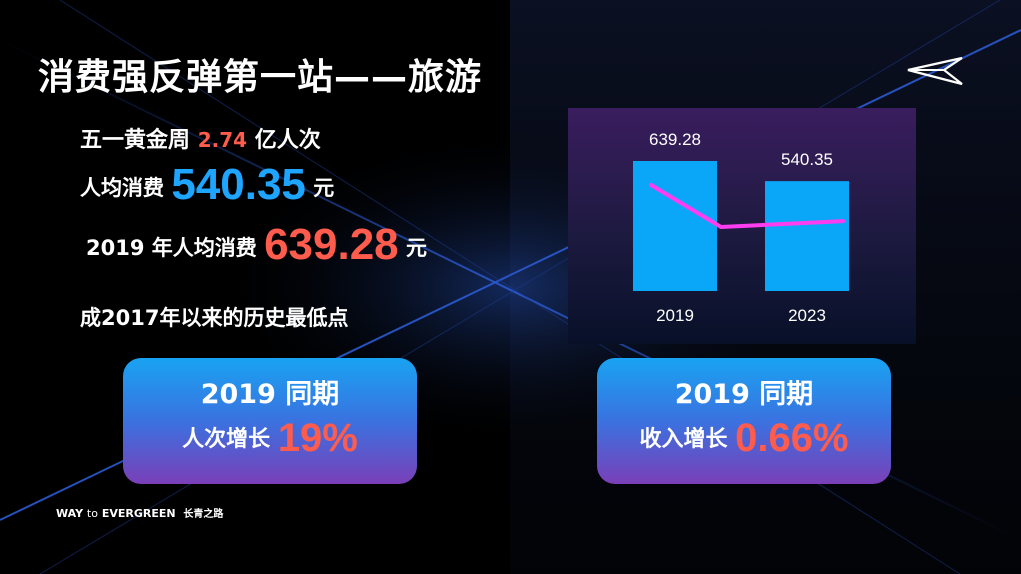 Image resolution: width=1021 pixels, height=574 pixels. I want to click on card-value: 19%, so click(317, 438).